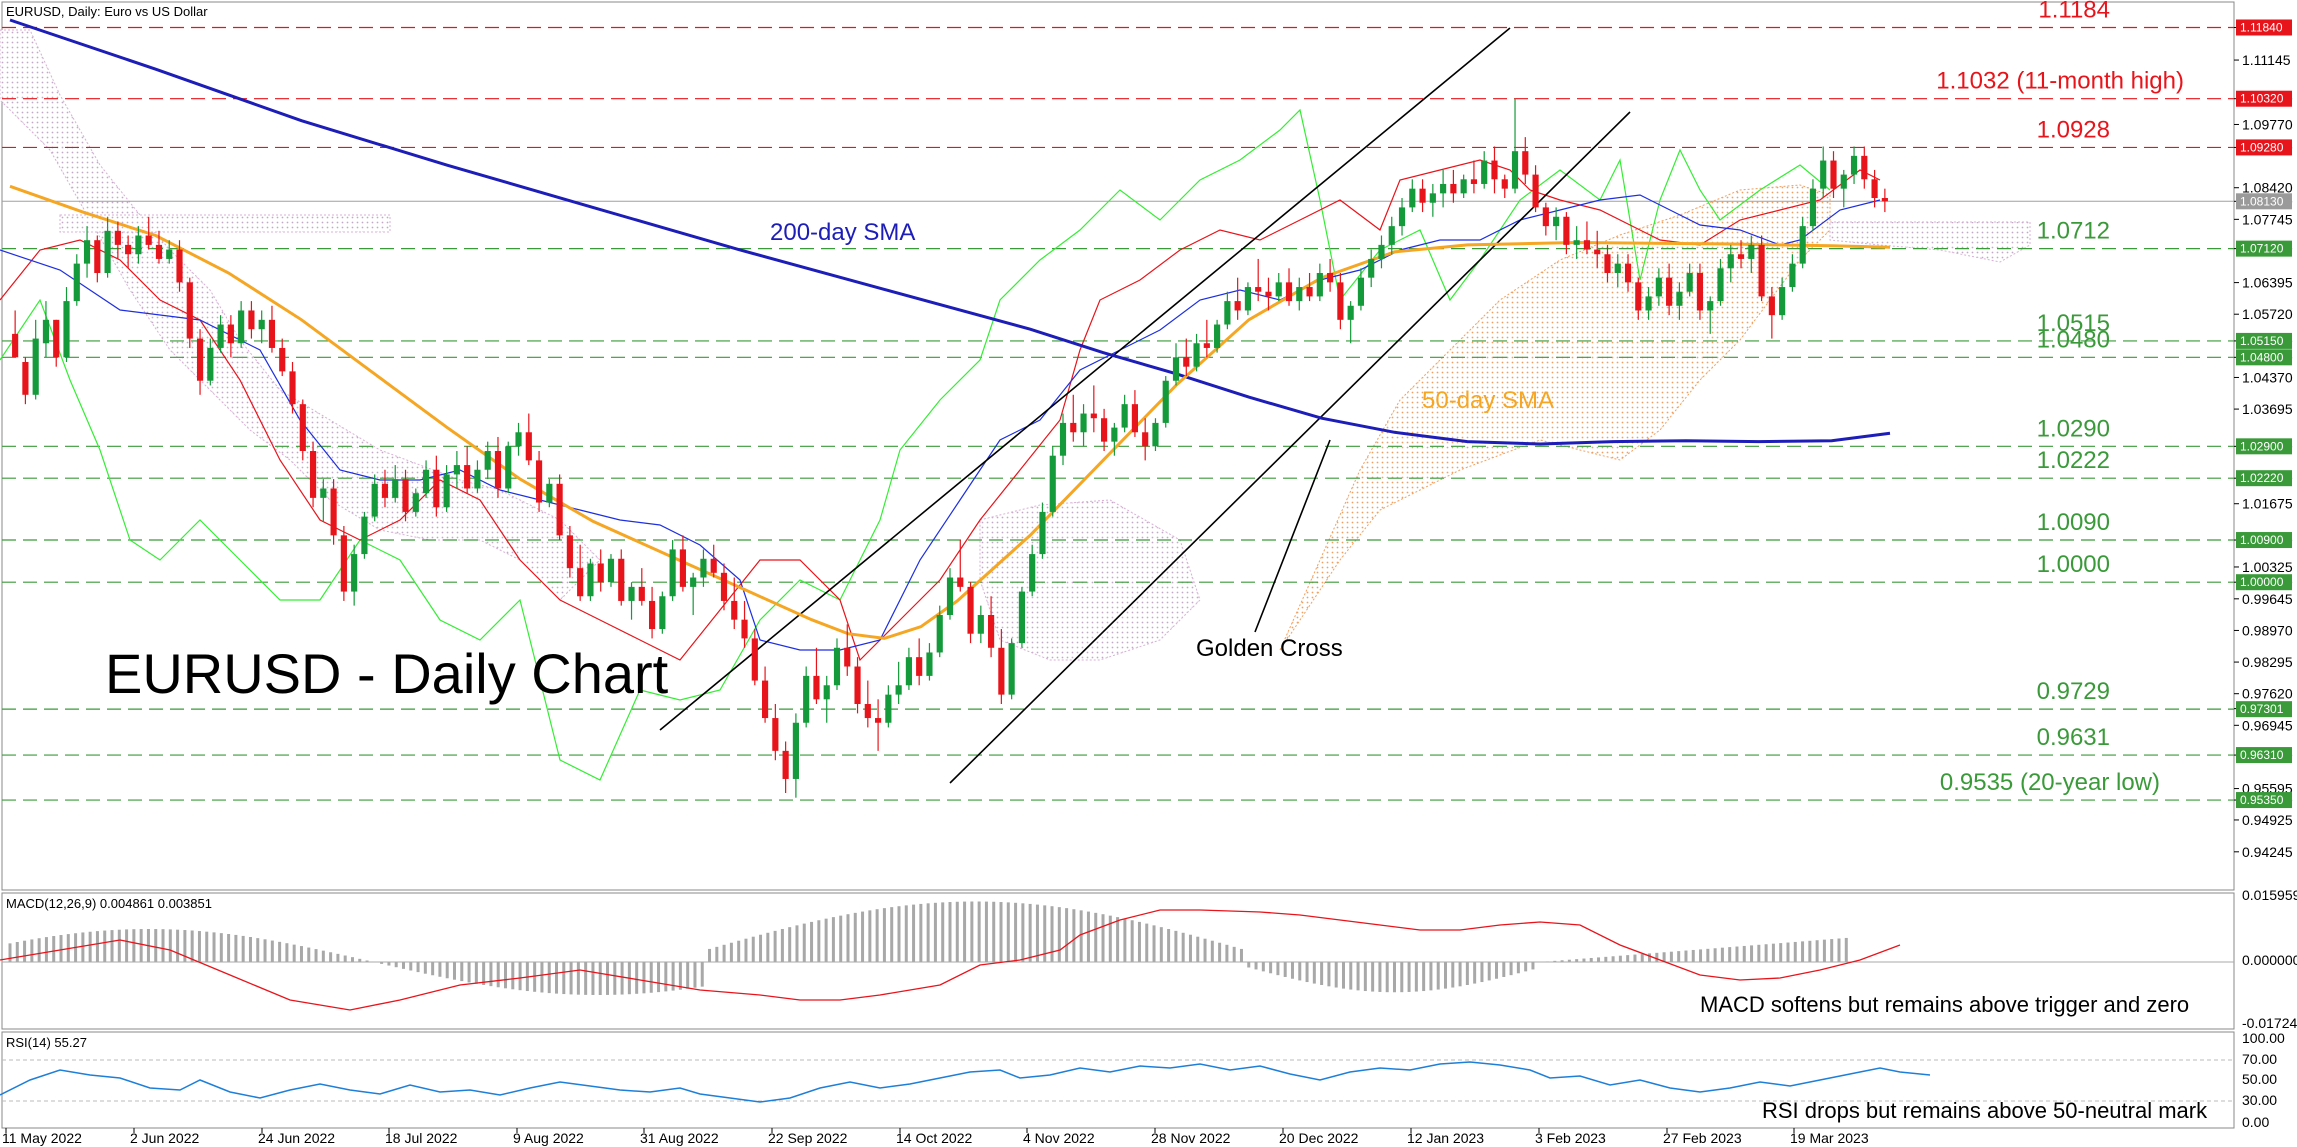 The width and height of the screenshot is (2297, 1147). I want to click on rsi-tick-label: 100.00, so click(2263, 1038).